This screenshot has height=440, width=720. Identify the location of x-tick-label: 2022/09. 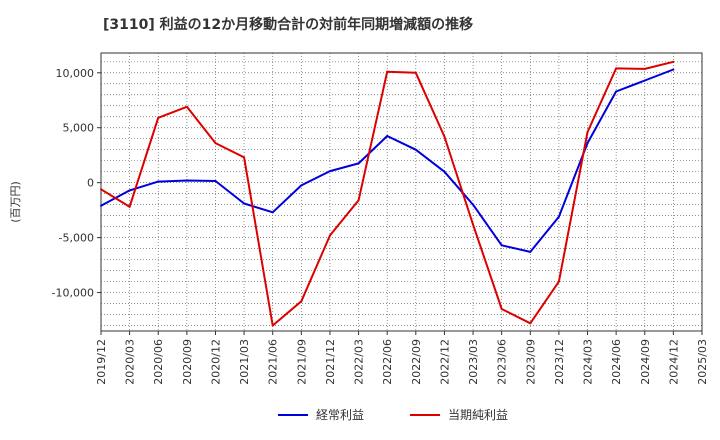
(416, 362).